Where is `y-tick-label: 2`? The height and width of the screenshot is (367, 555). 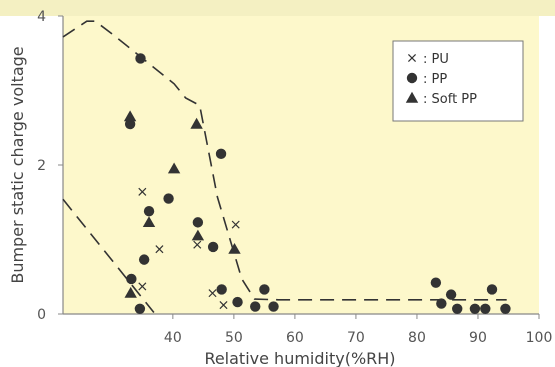
y-tick-label: 2 is located at coordinates (41, 166).